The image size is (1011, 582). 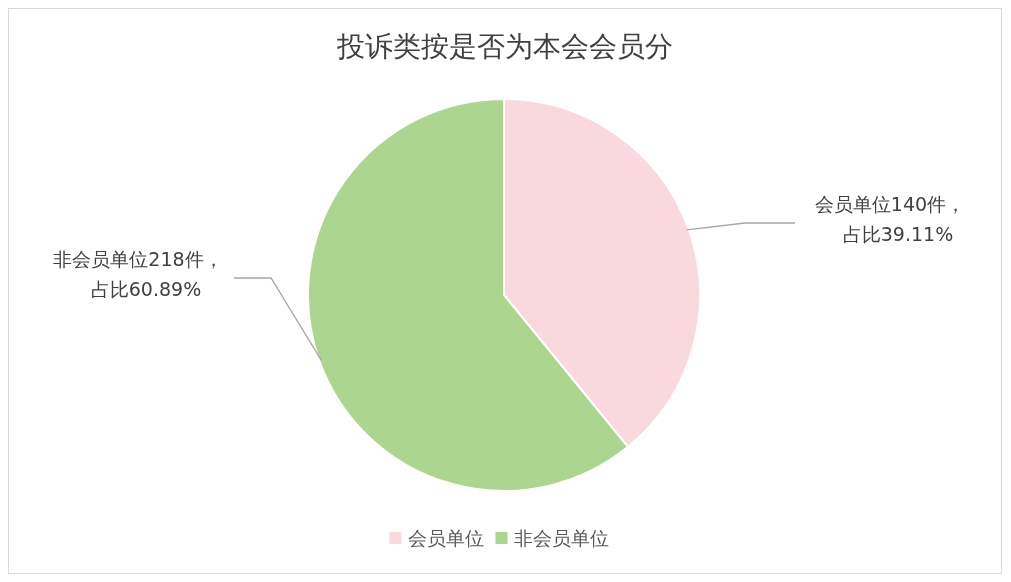 What do you see at coordinates (890, 219) in the screenshot?
I see `data-label: 会员单位140件，占比39.11%` at bounding box center [890, 219].